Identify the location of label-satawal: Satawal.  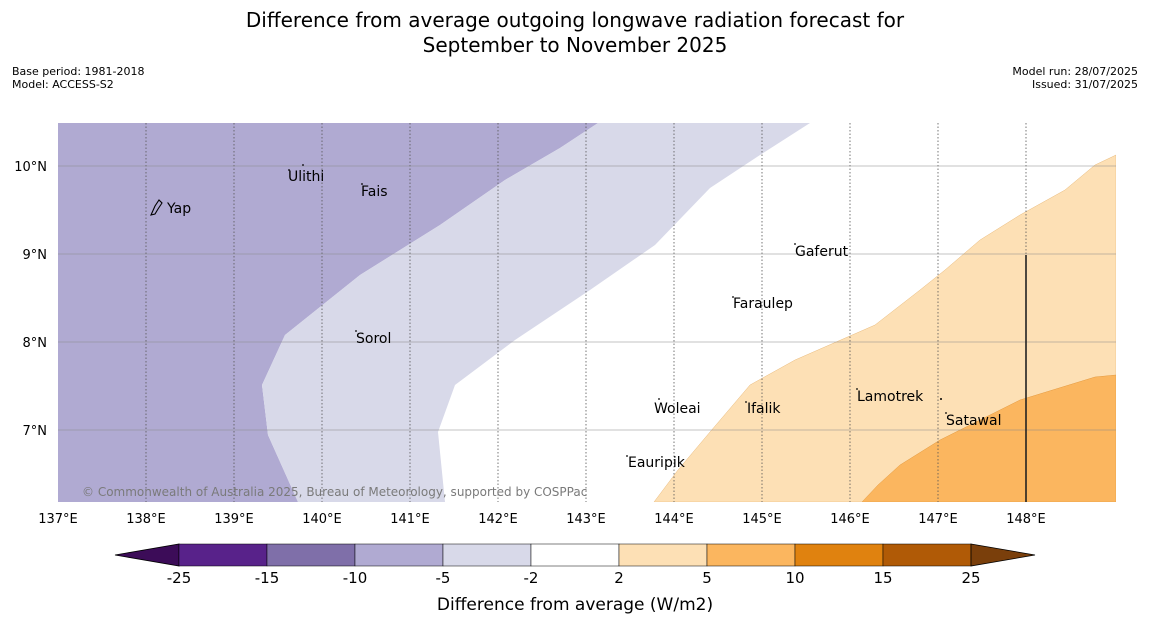
(973, 421).